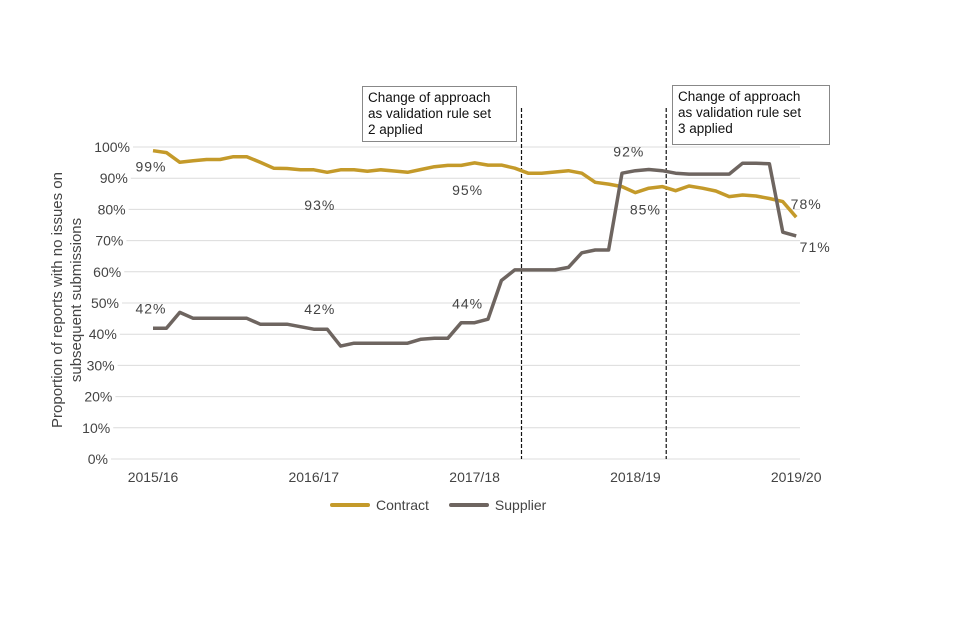 This screenshot has height=640, width=960. Describe the element at coordinates (467, 304) in the screenshot. I see `data-label: 44%` at that location.